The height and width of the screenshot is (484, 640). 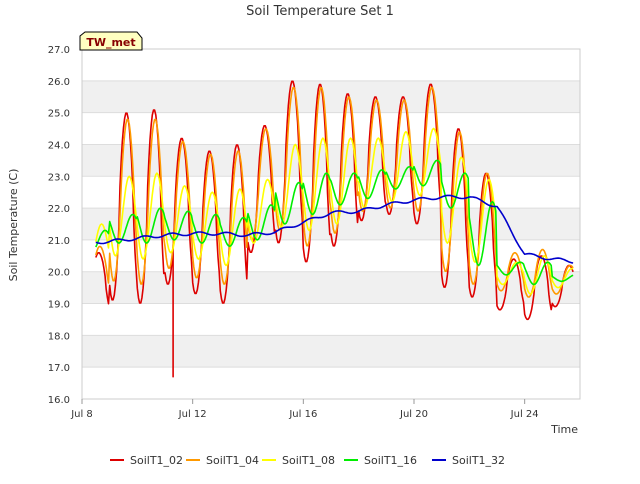 What do you see at coordinates (413, 414) in the screenshot?
I see `x-tick-label: Jul 20` at bounding box center [413, 414].